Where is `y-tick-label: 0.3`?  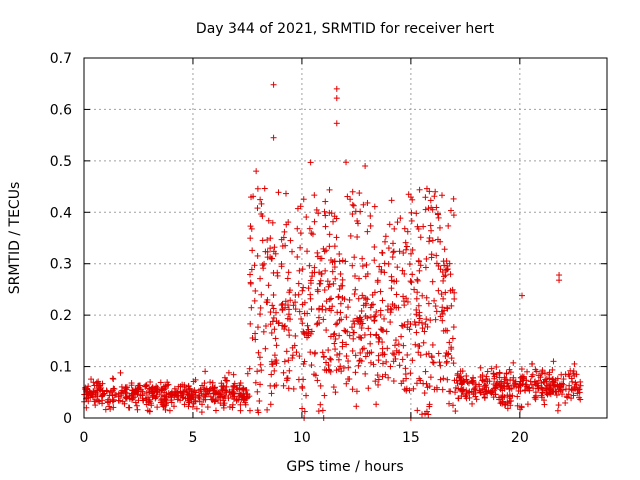 y-tick-label: 0.3 is located at coordinates (61, 265).